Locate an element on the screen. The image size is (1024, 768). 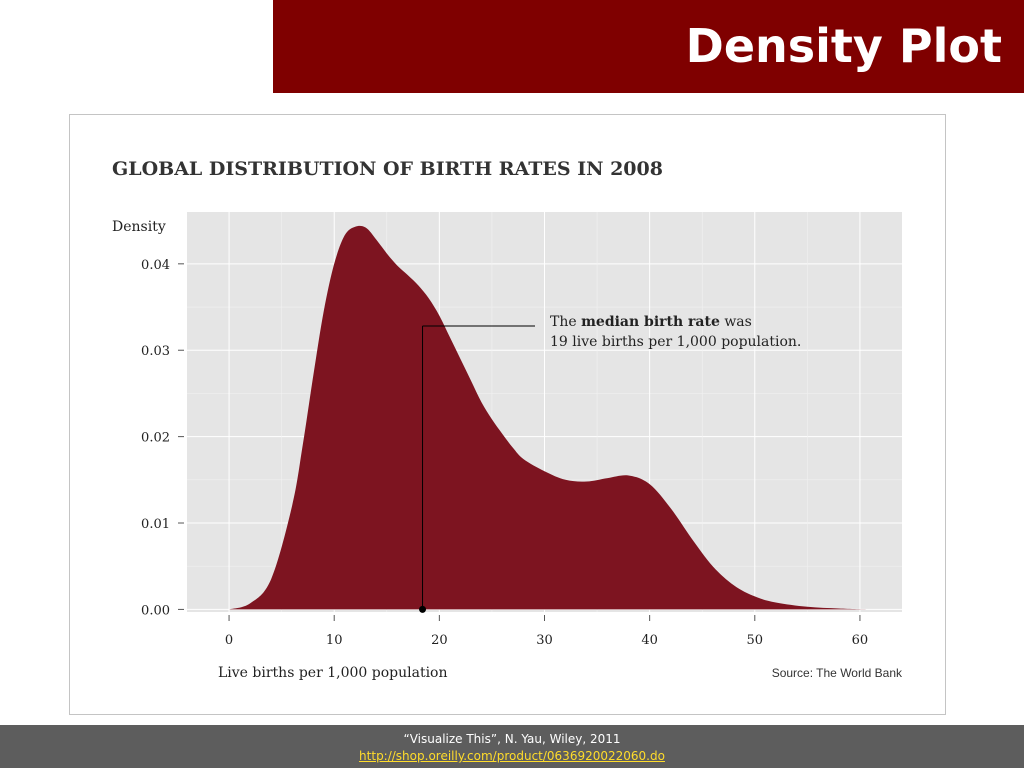
y-tick-label: 0.01 is located at coordinates (155, 524).